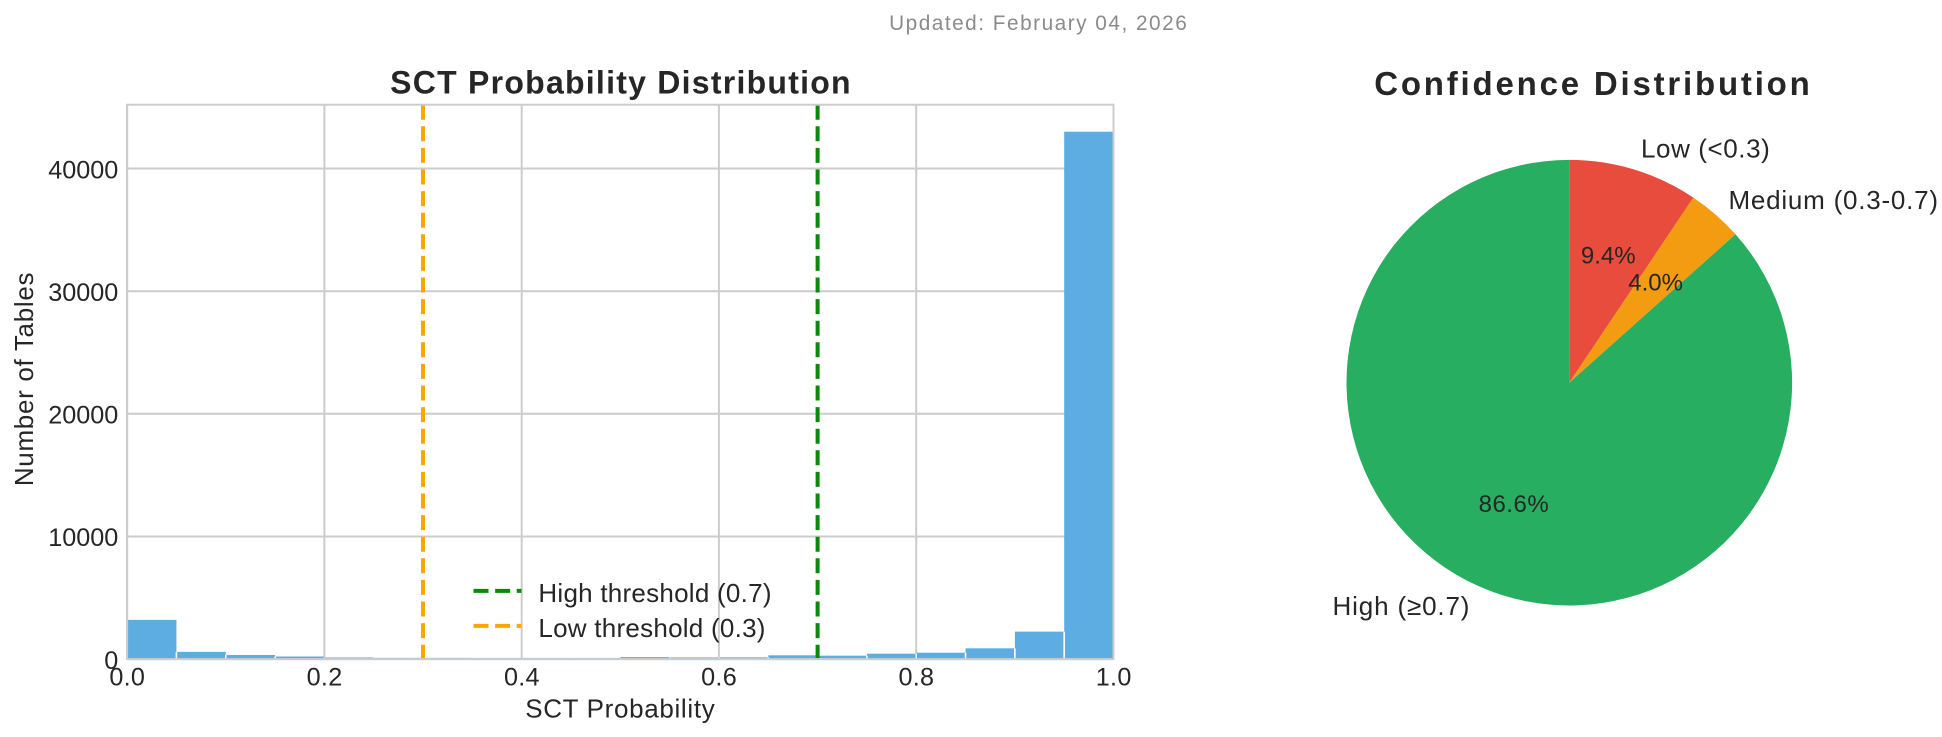  What do you see at coordinates (111, 661) in the screenshot?
I see `svg-text: 0` at bounding box center [111, 661].